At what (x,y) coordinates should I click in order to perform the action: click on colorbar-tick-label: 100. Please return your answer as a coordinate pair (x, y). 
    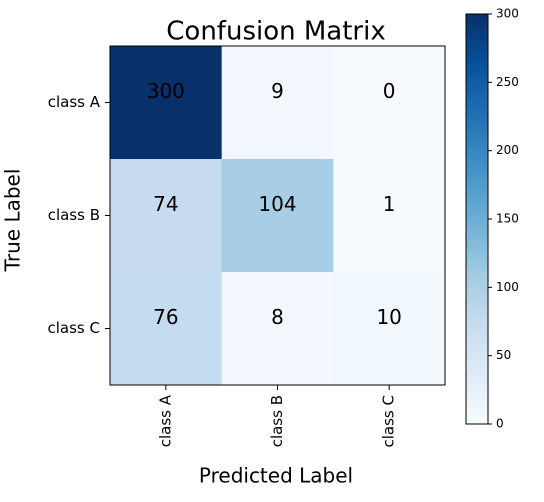
    Looking at the image, I should click on (507, 287).